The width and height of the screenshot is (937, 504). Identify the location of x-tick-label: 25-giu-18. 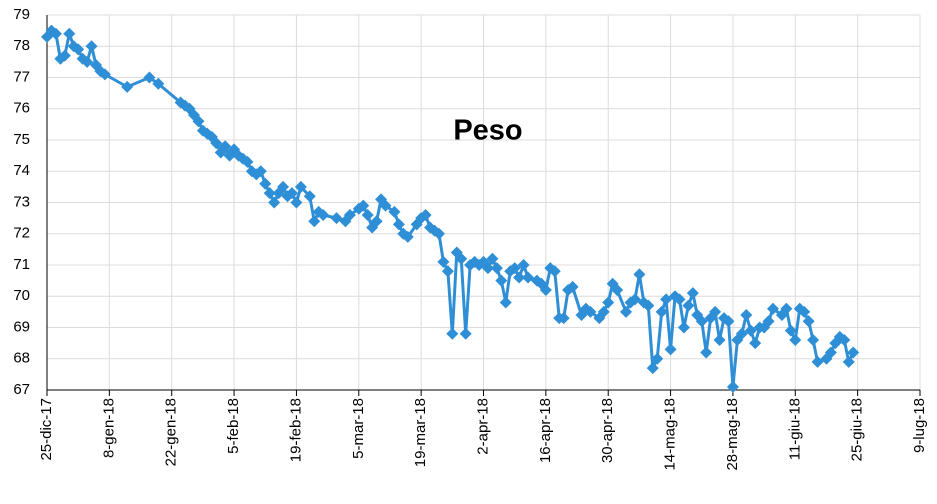
(857, 429).